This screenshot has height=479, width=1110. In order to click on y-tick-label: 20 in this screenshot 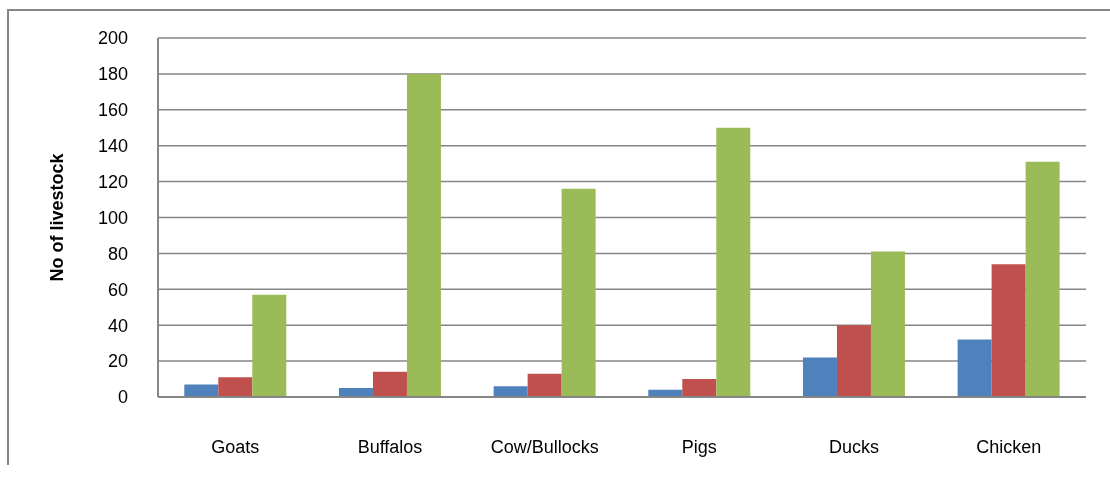, I will do `click(117, 361)`.